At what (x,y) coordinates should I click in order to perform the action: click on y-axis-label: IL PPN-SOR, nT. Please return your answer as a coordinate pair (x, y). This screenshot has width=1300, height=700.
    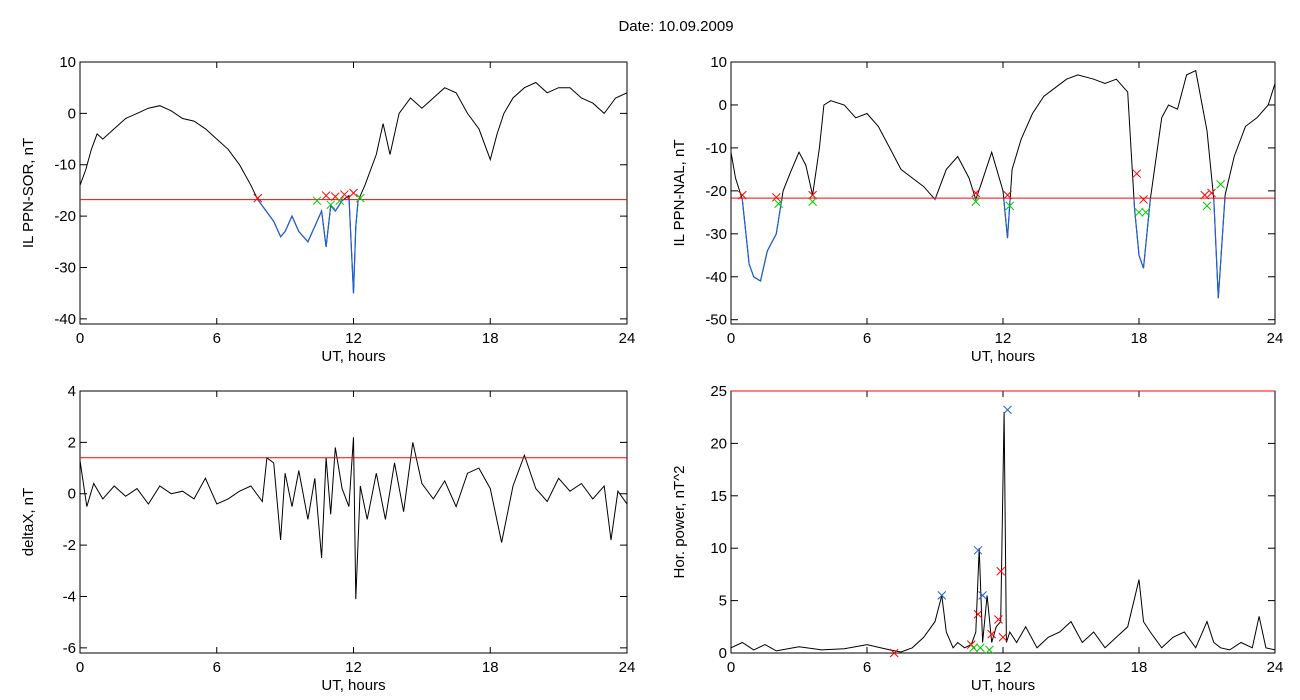
    Looking at the image, I should click on (28, 193).